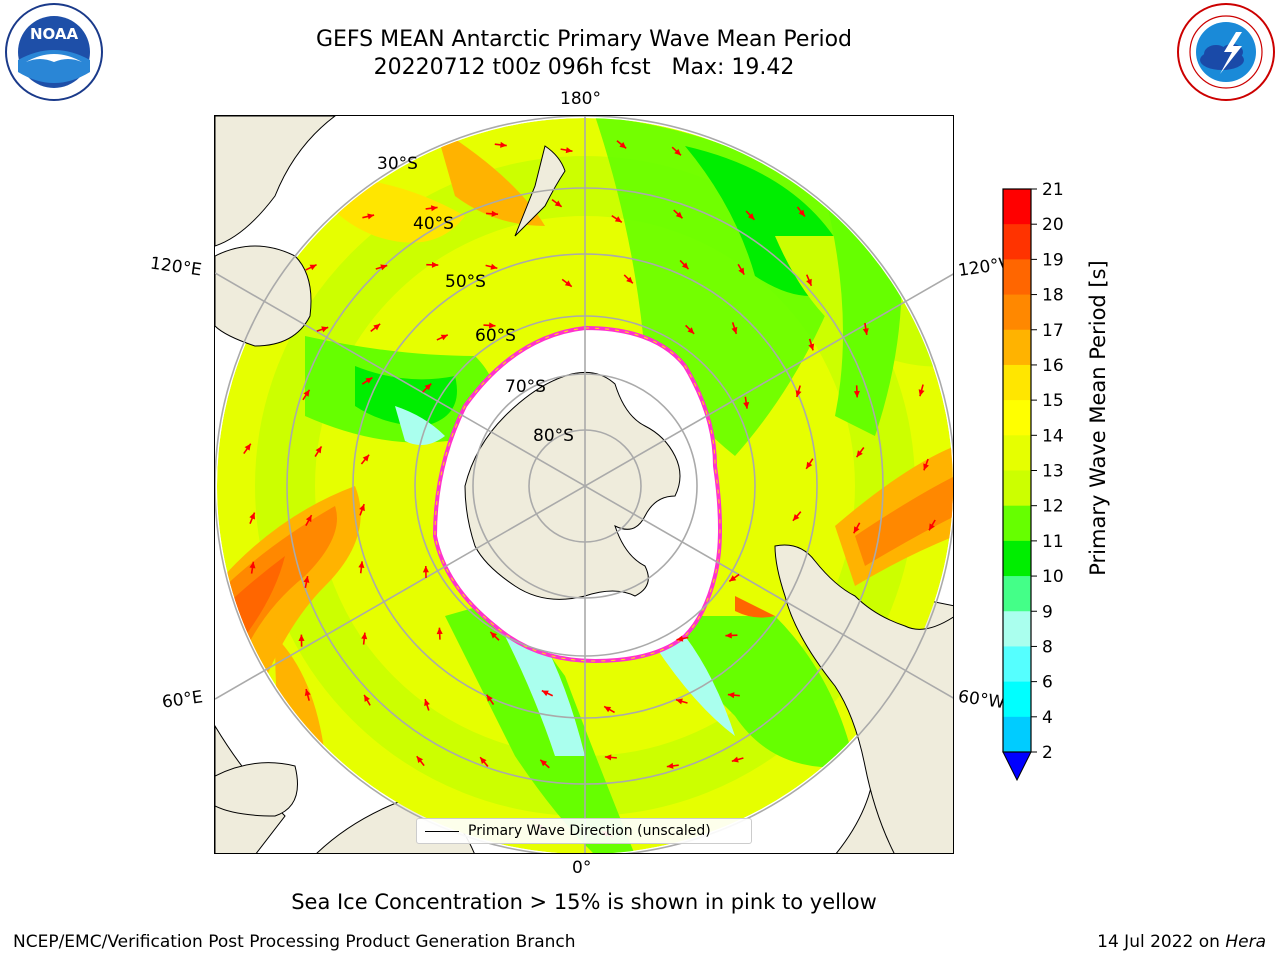  I want to click on colorbar-tick-label: 13, so click(1053, 472).